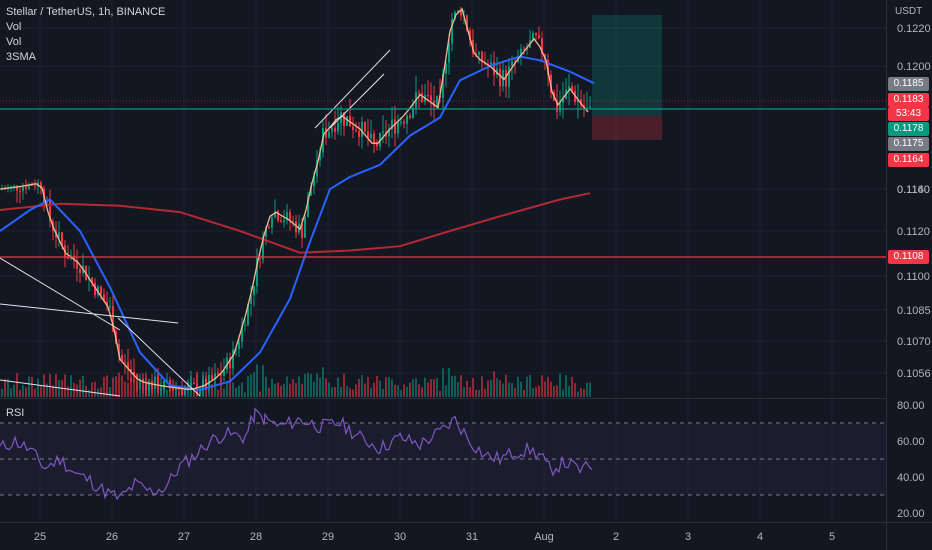  What do you see at coordinates (40, 537) in the screenshot?
I see `time-tick-label: 25` at bounding box center [40, 537].